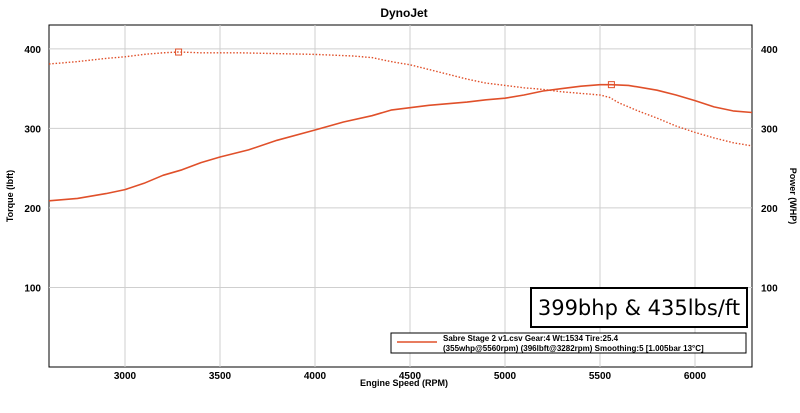 This screenshot has height=413, width=800. Describe the element at coordinates (505, 376) in the screenshot. I see `x-tick-label: 5000` at that location.